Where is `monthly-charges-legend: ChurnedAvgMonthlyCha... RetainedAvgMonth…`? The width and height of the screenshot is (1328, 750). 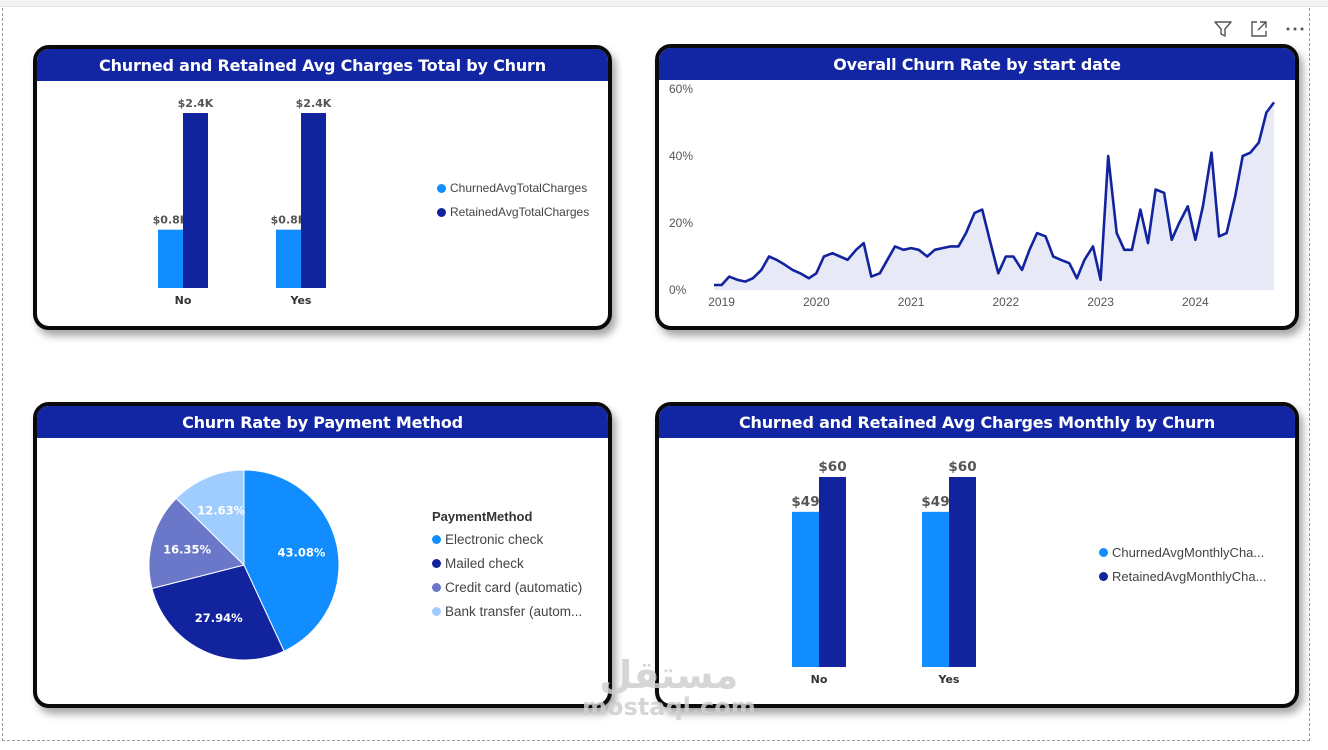
monthly-charges-legend: ChurnedAvgMonthlyCha... RetainedAvgMonth… is located at coordinates (1182, 569).